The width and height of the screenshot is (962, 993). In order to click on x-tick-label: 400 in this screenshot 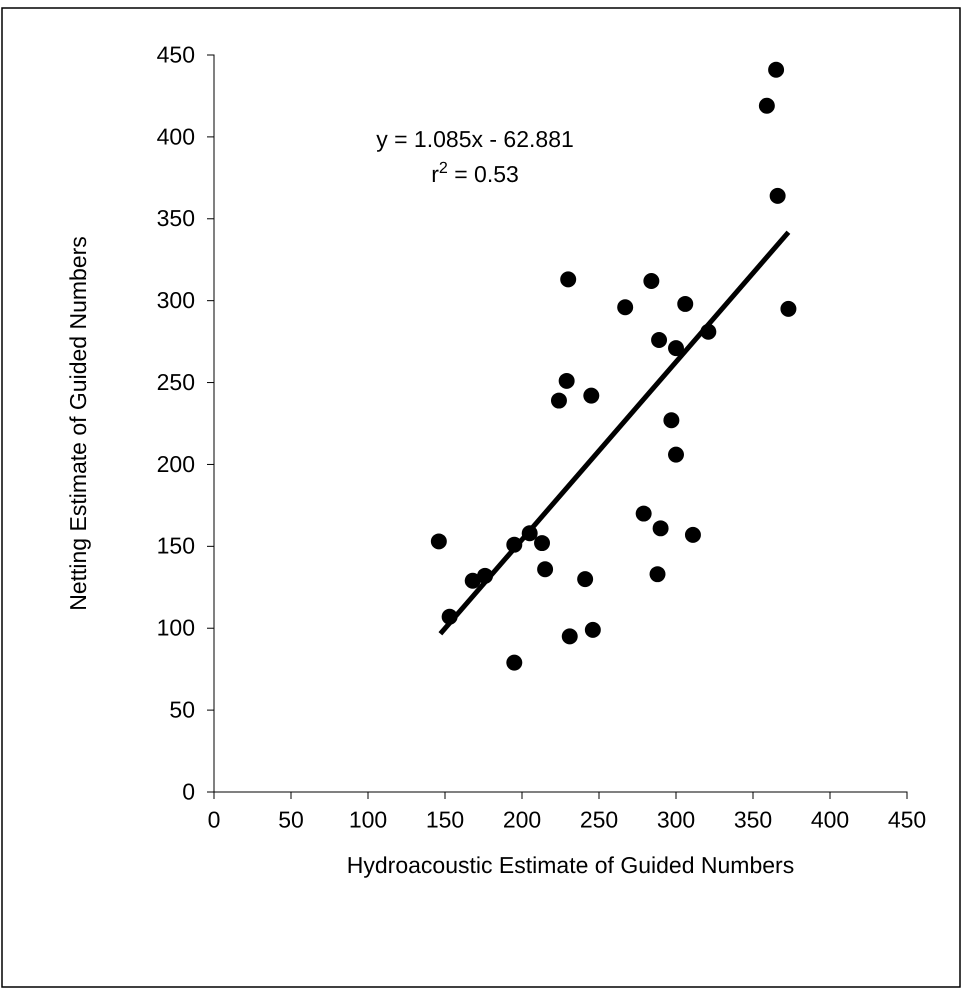, I will do `click(830, 819)`.